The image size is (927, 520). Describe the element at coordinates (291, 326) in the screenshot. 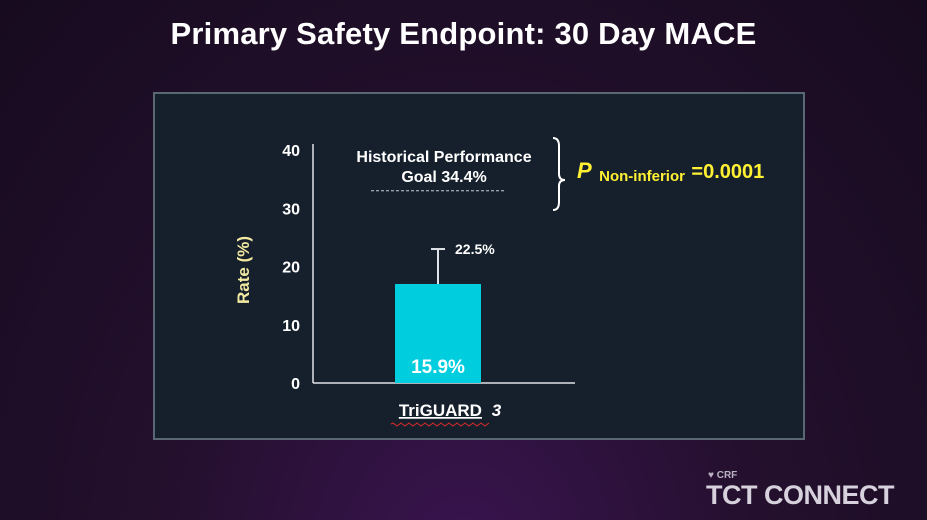

I see `y-tick-label: 10` at that location.